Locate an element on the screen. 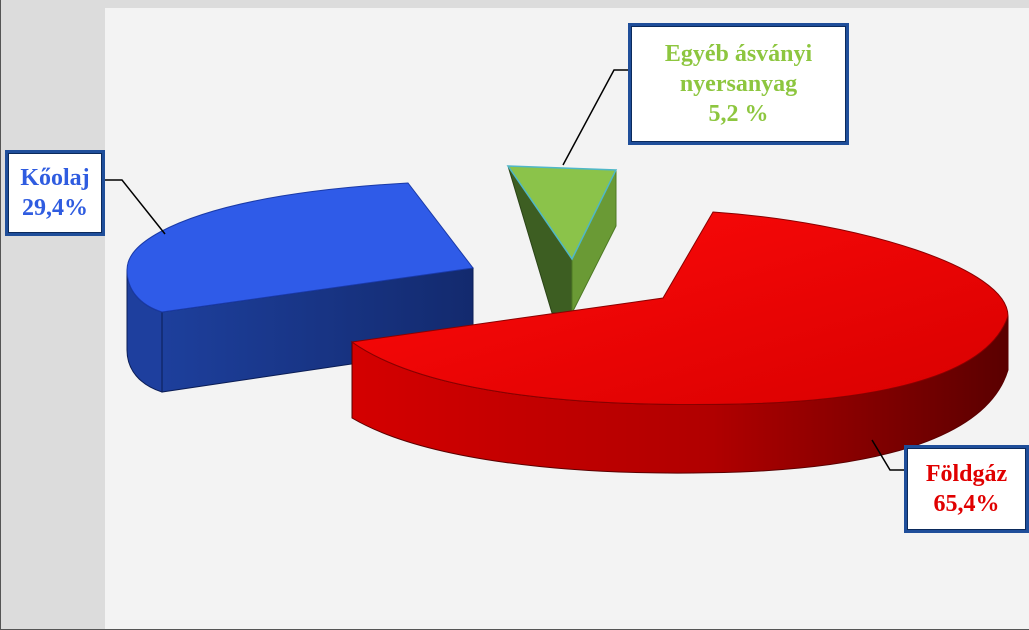 This screenshot has height=630, width=1029. data-label-egyeb: Egyéb ásványi nyersanyag 5,2 % is located at coordinates (738, 84).